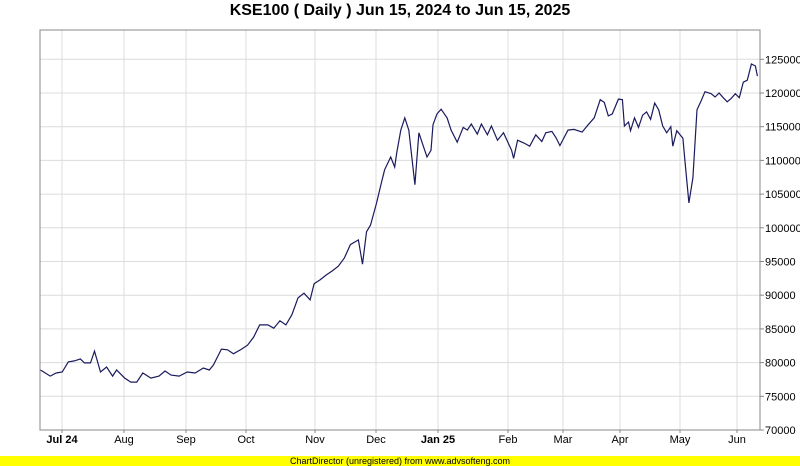 Image resolution: width=800 pixels, height=466 pixels. Describe the element at coordinates (782, 128) in the screenshot. I see `y-tick-label: 115000` at that location.